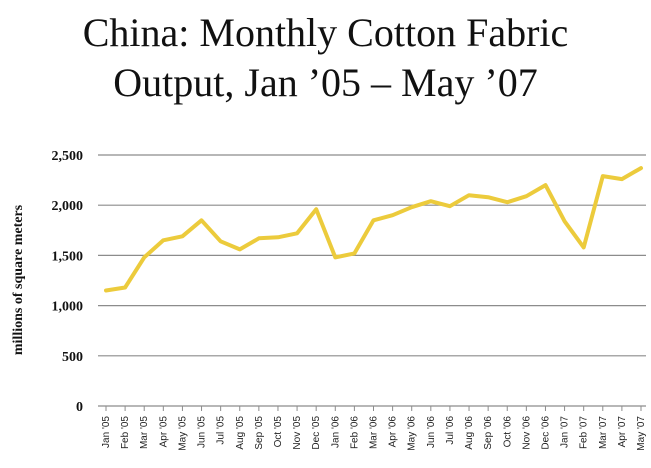 This screenshot has width=651, height=468. What do you see at coordinates (545, 433) in the screenshot?
I see `x-tick-label: Dec '06` at bounding box center [545, 433].